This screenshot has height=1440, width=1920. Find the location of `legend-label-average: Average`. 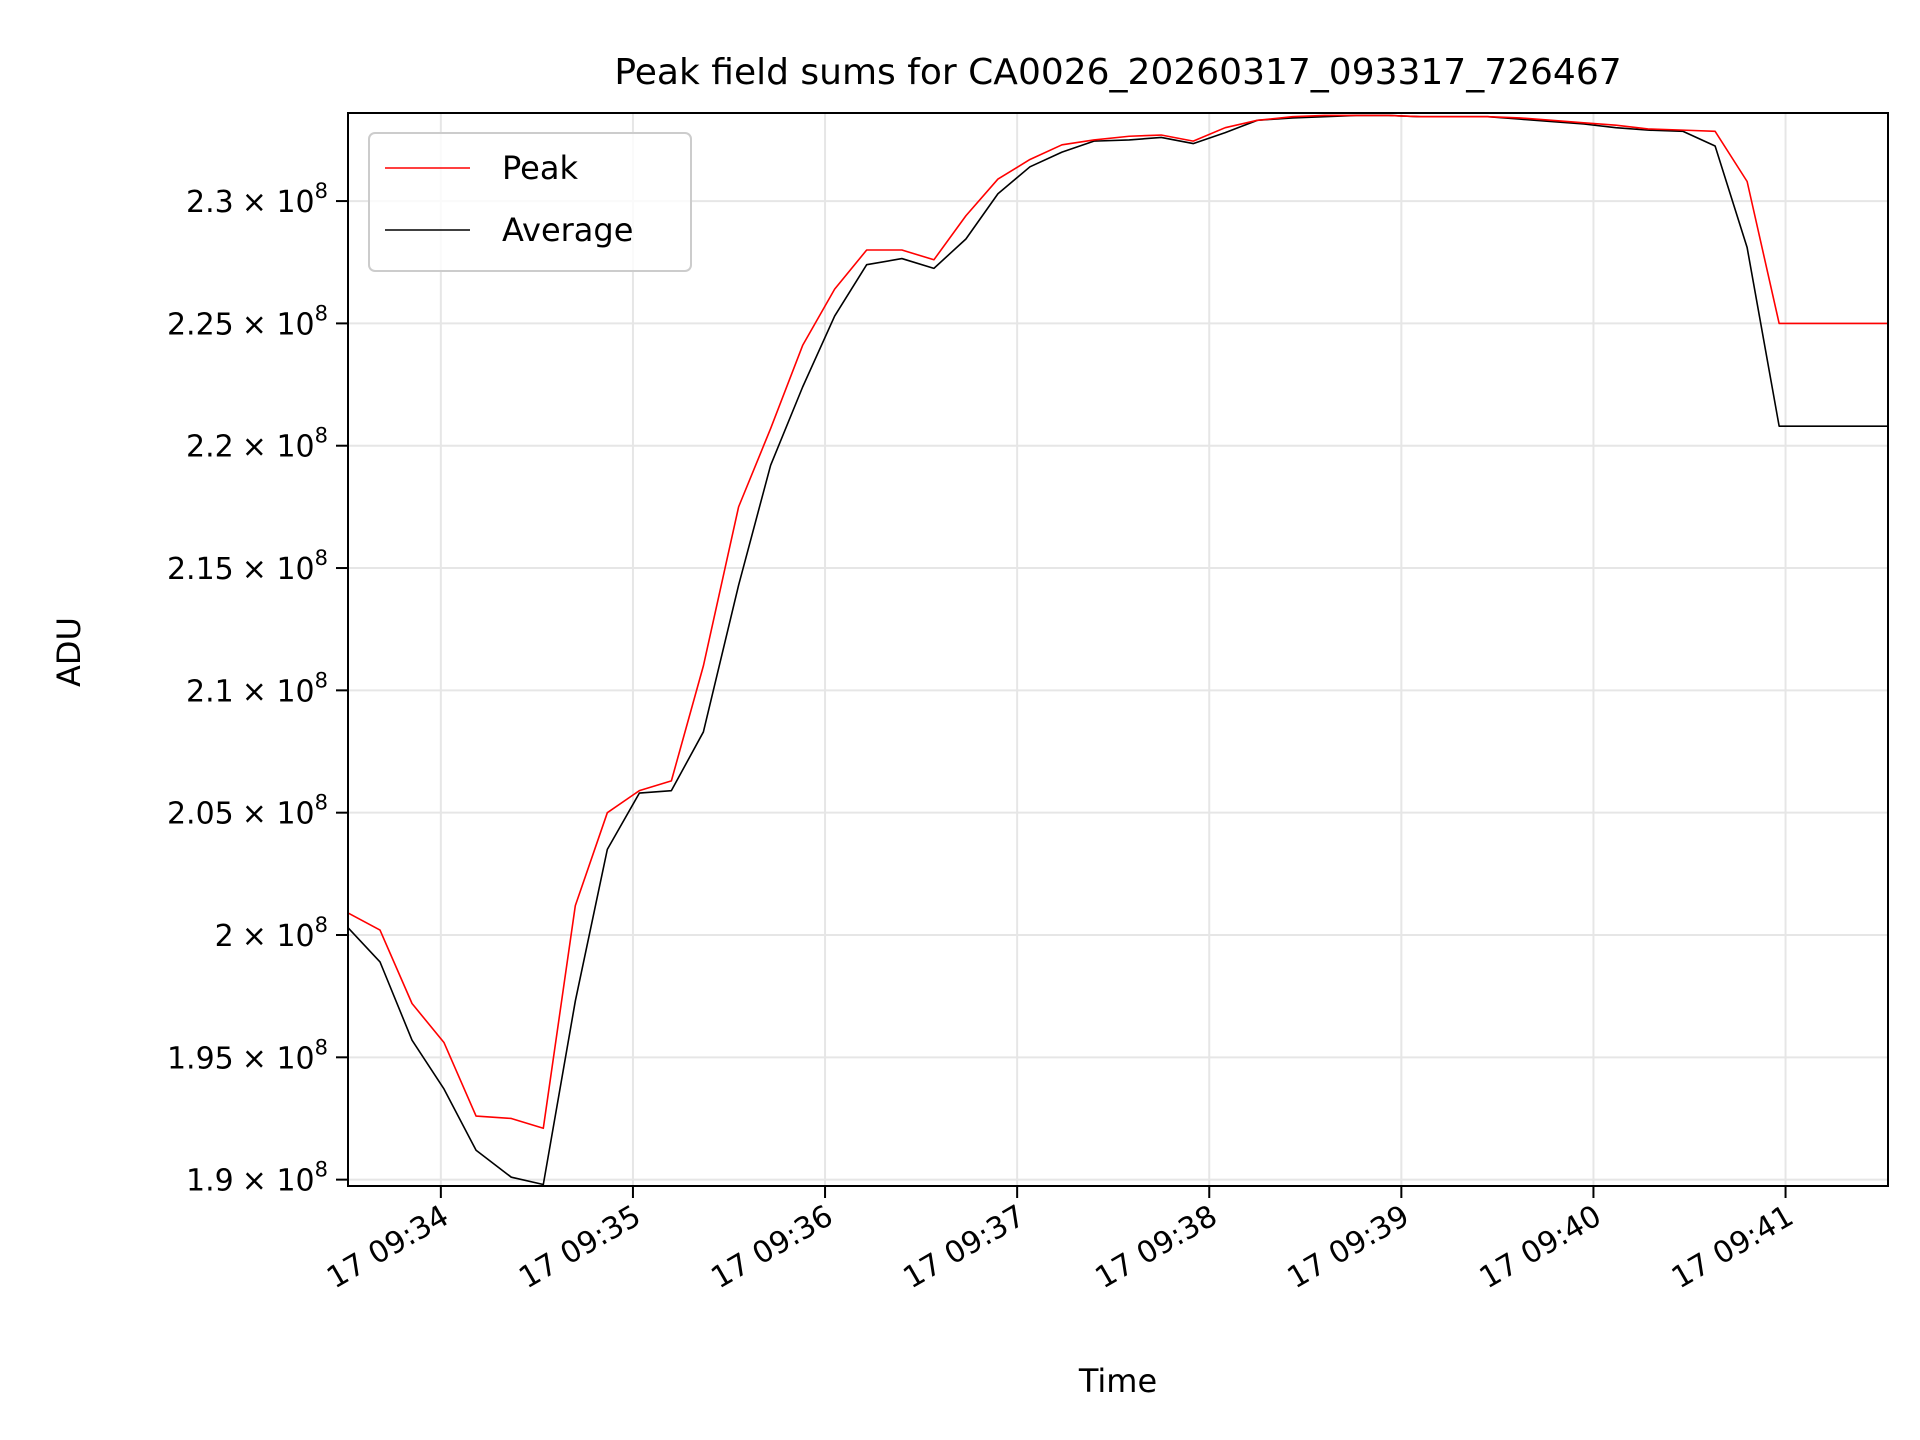

legend-label-average: Average is located at coordinates (567, 230).